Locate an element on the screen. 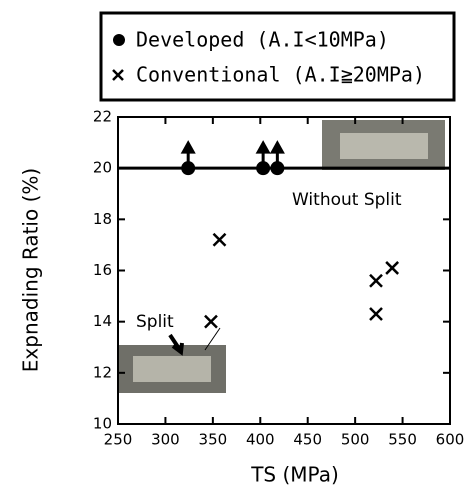 This screenshot has width=467, height=488. annotation: Without Split is located at coordinates (347, 200).